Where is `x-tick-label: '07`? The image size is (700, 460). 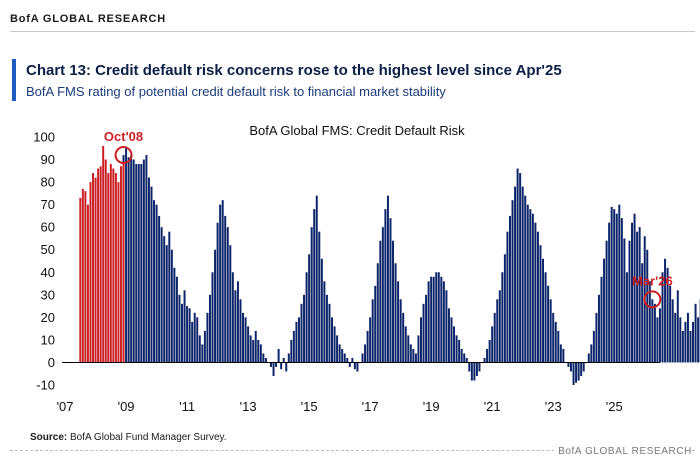 x-tick-label: '07 is located at coordinates (65, 406).